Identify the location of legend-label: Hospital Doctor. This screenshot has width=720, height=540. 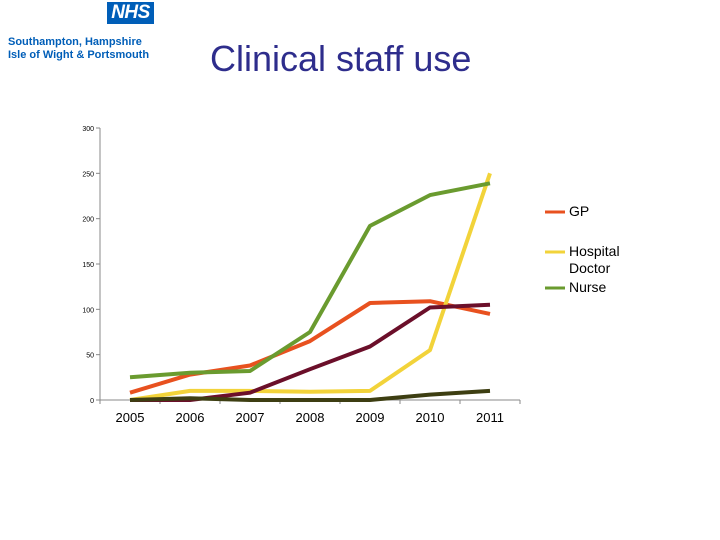
(594, 259).